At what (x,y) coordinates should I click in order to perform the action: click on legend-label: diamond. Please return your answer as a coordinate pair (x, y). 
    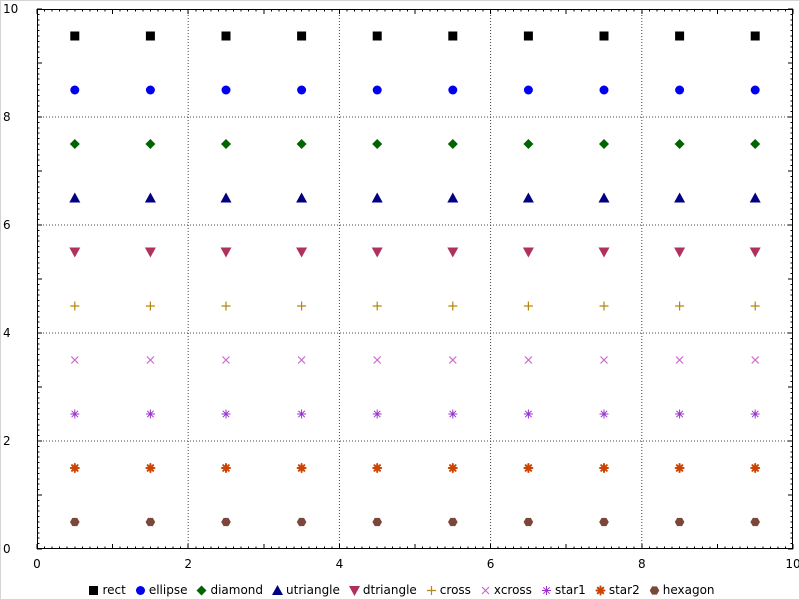
    Looking at the image, I should click on (237, 590).